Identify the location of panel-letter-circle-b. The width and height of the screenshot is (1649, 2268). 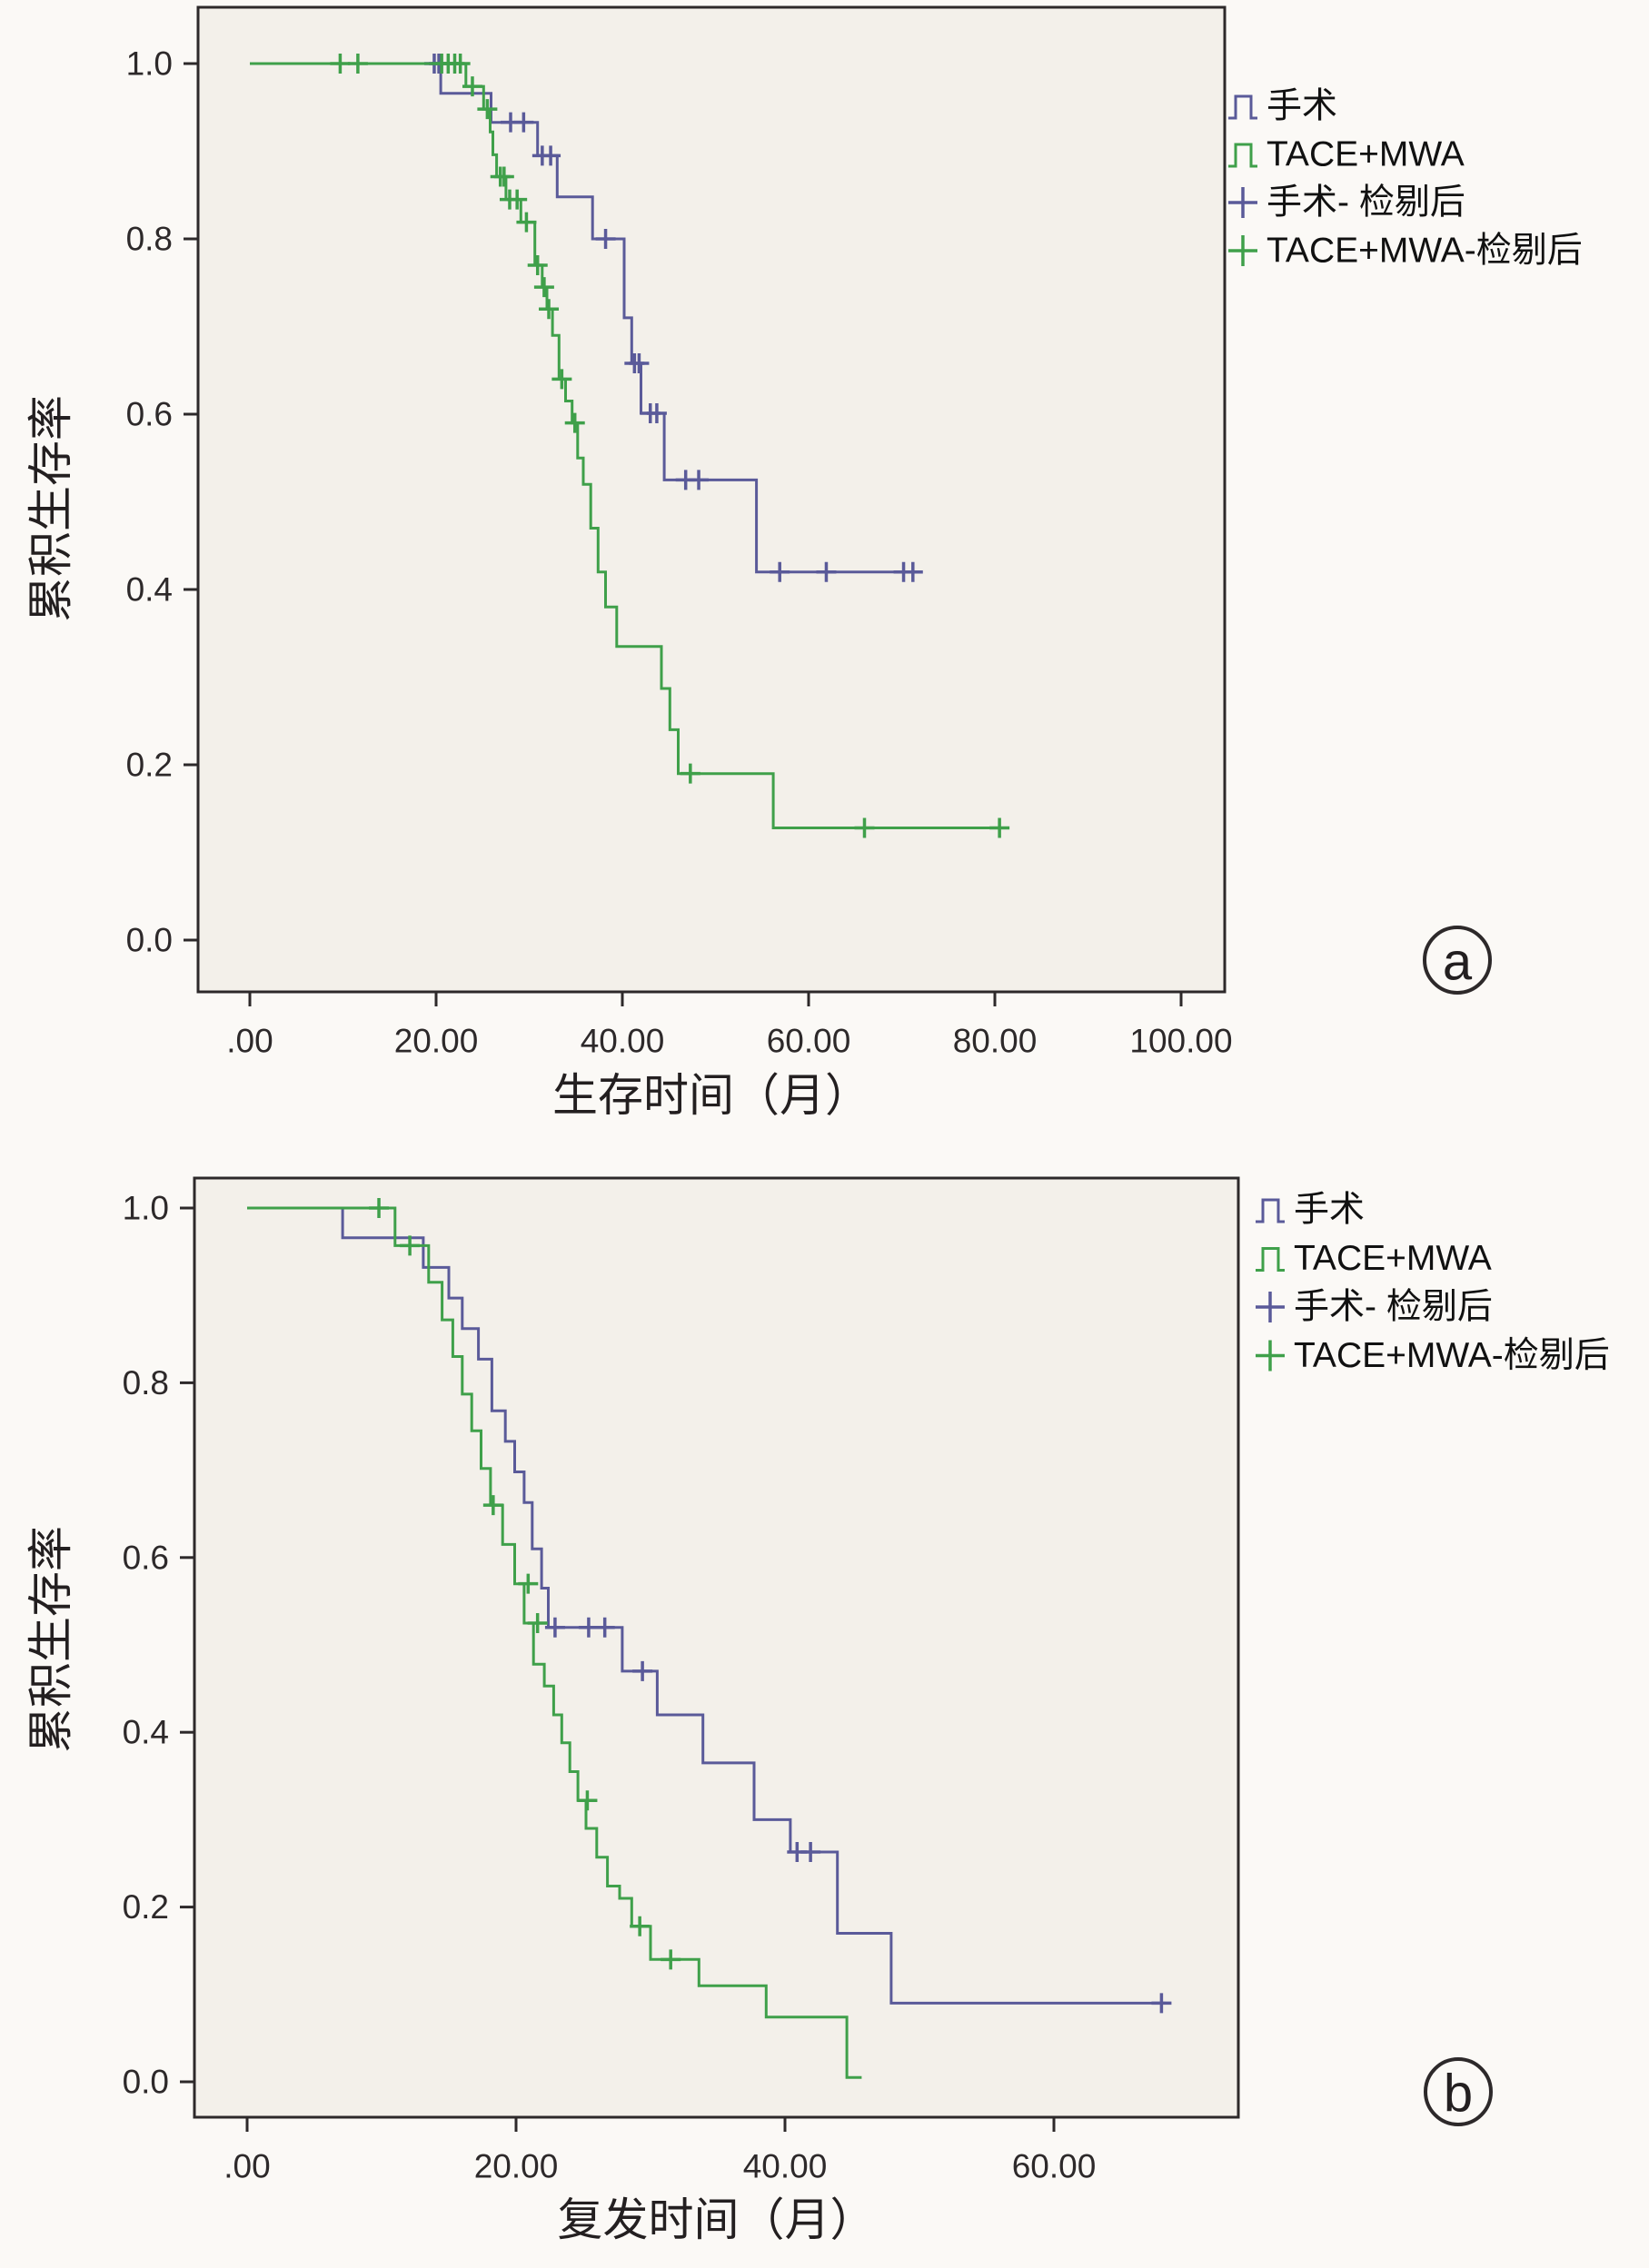
(1458, 2092).